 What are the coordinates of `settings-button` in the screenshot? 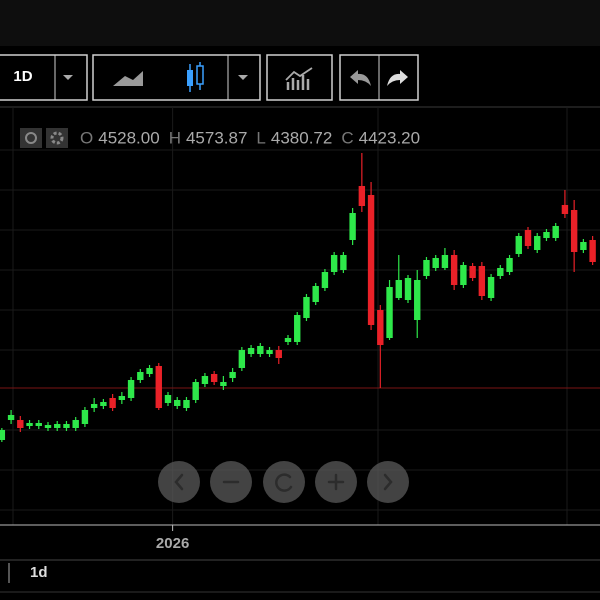 It's located at (57, 138).